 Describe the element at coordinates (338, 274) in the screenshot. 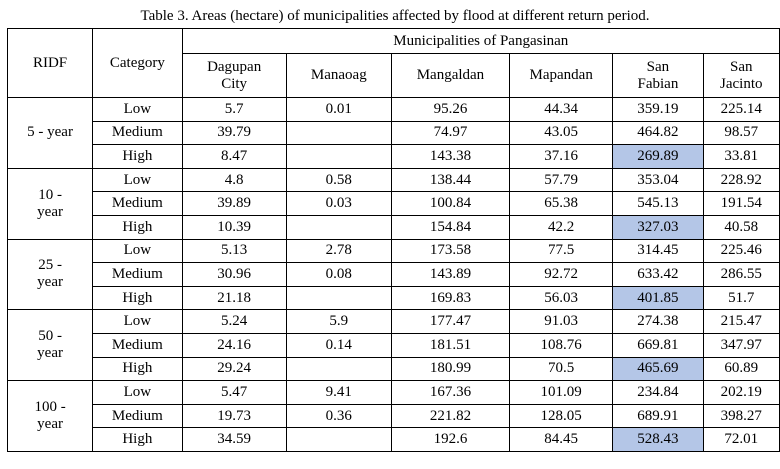

I see `value-cell: 0.08` at that location.